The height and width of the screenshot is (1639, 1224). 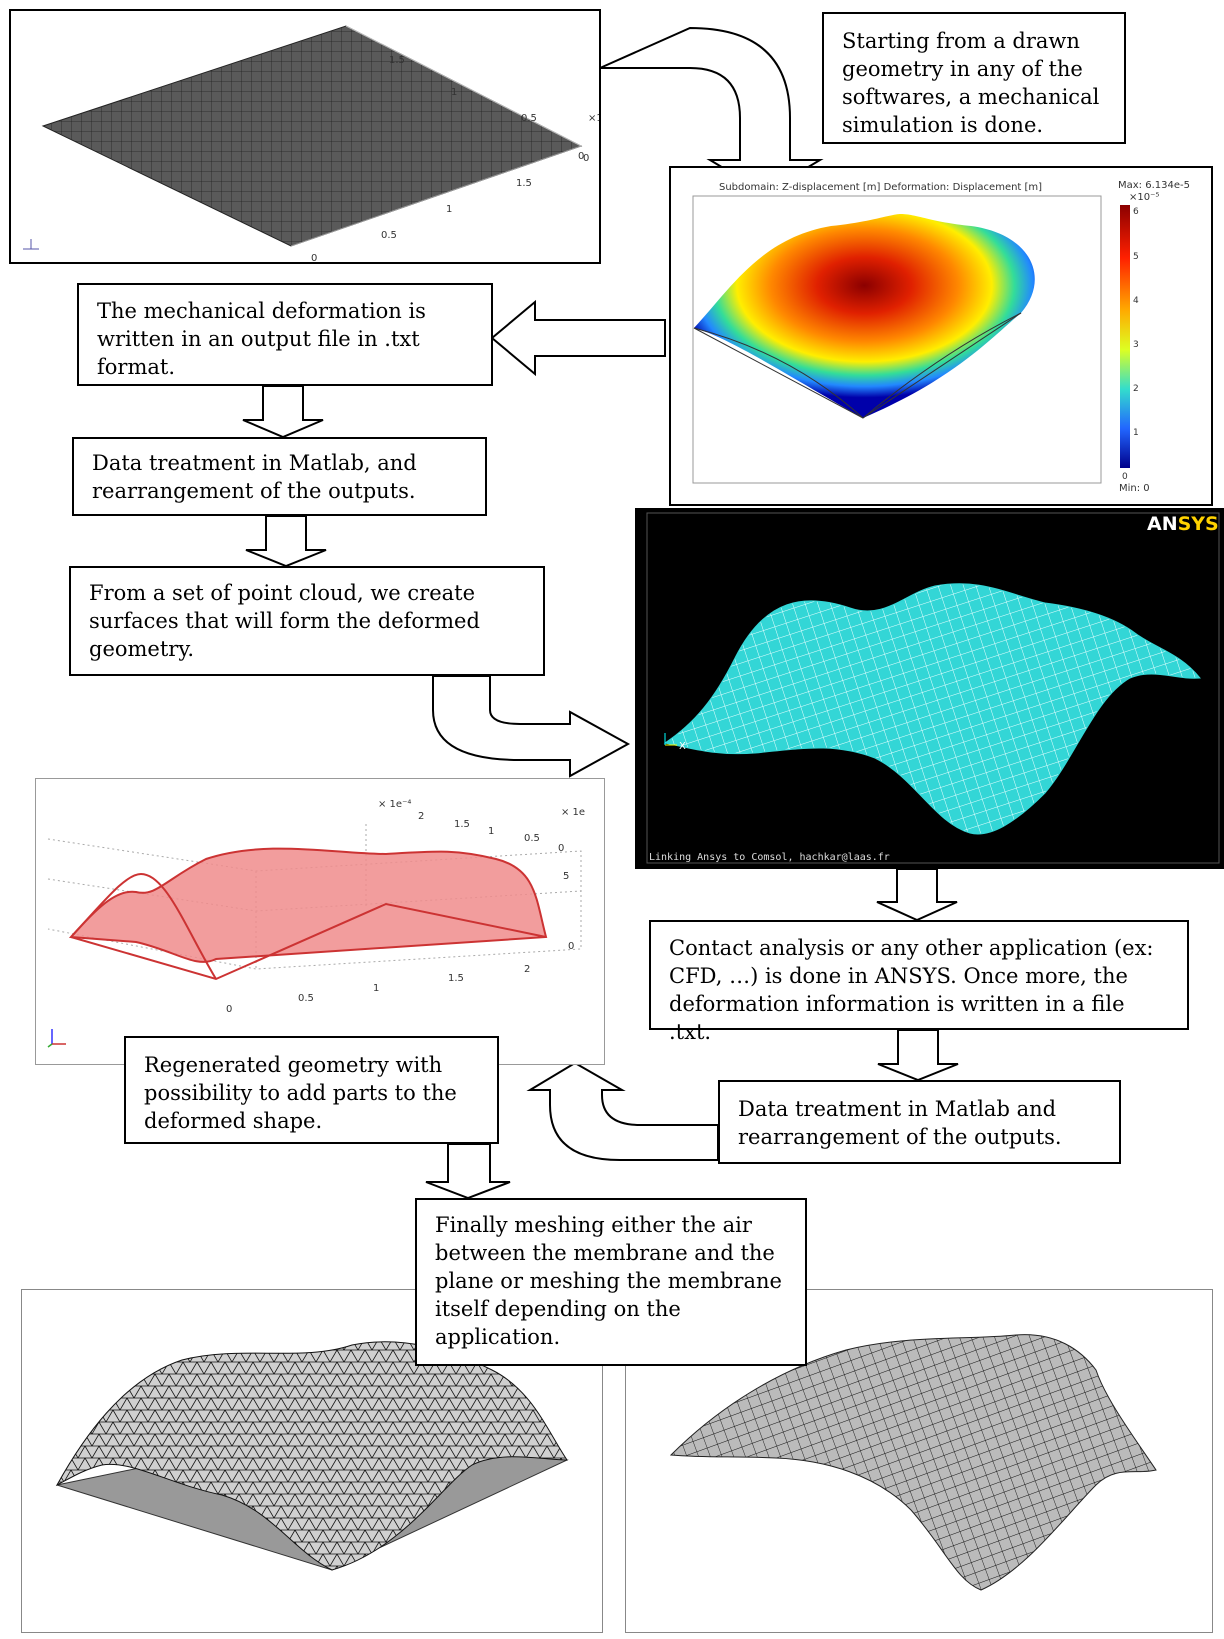 I want to click on arrow-step3-to-step4, so click(x=286, y=541).